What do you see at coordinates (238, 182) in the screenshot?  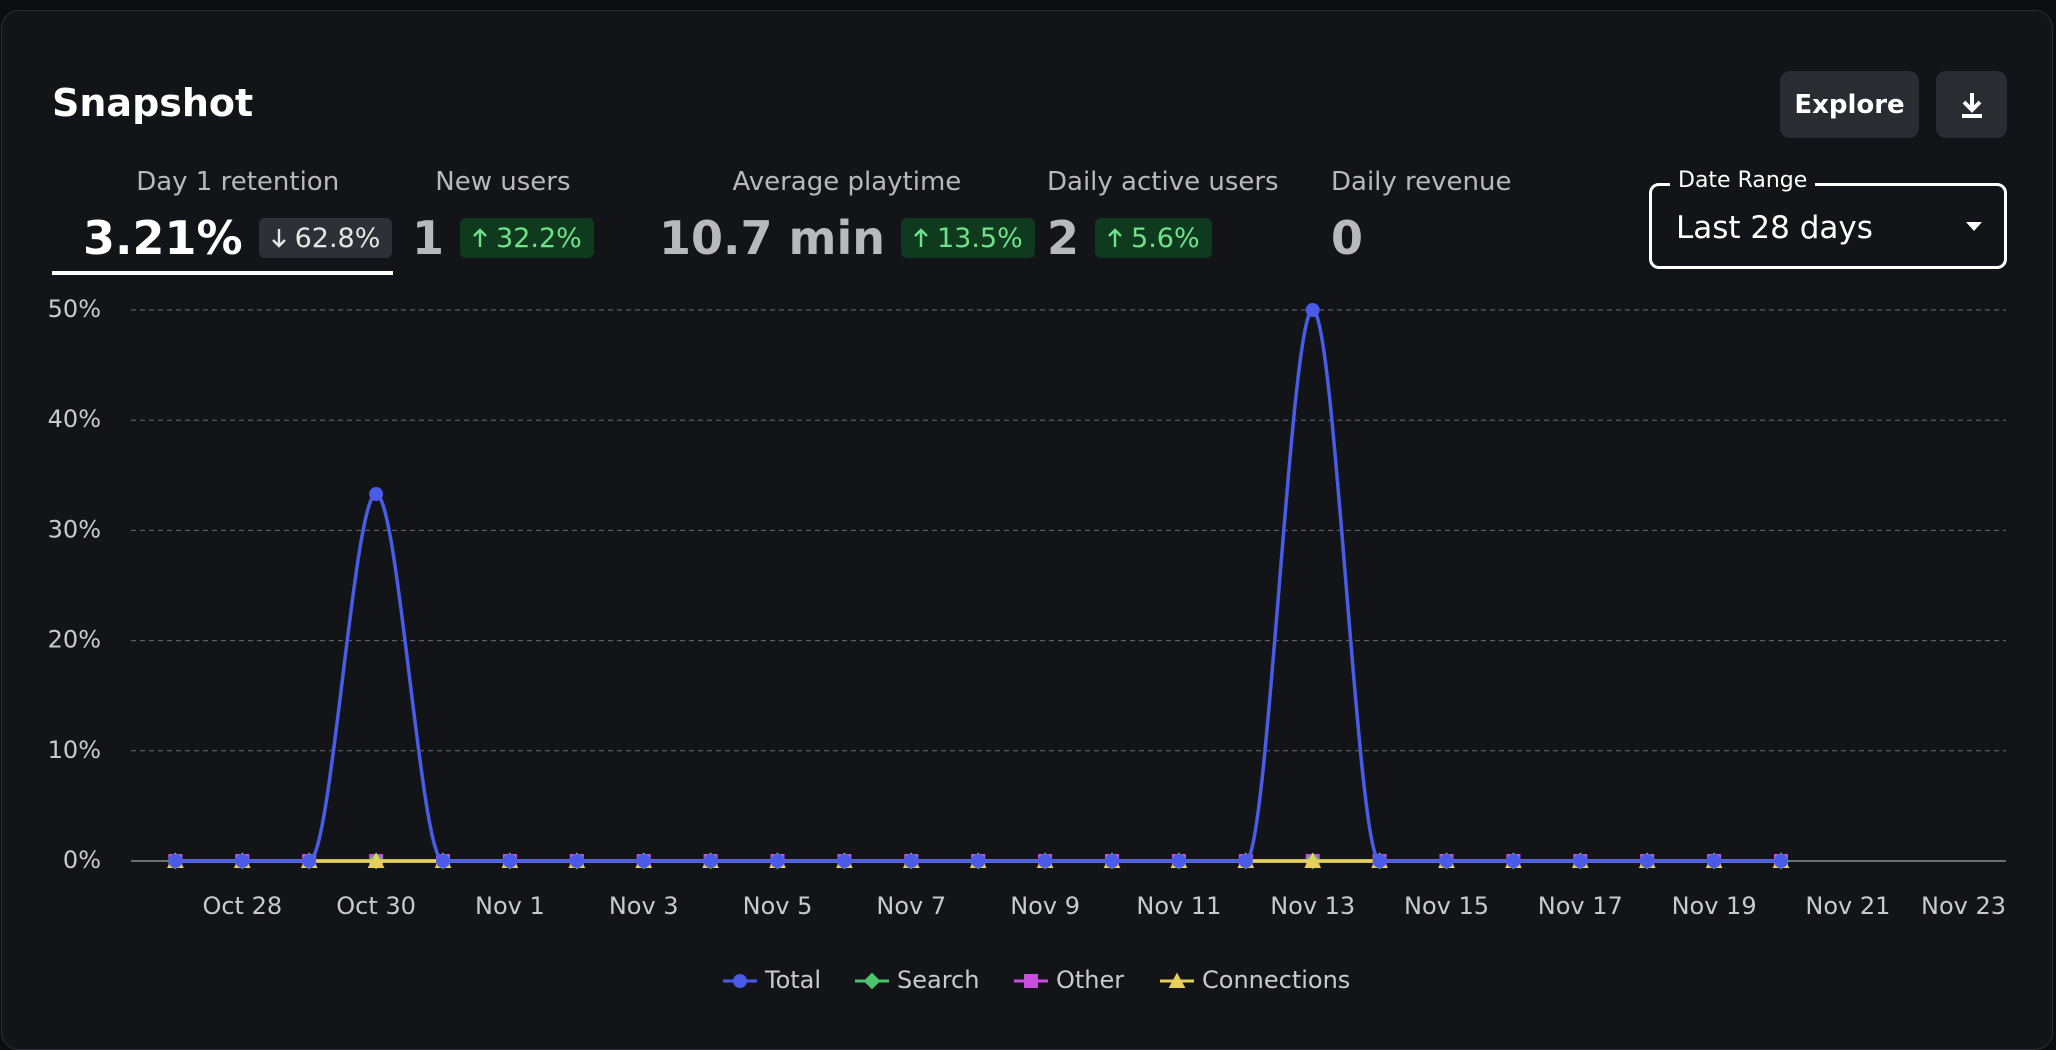 I see `kpi-label: Day 1 retention` at bounding box center [238, 182].